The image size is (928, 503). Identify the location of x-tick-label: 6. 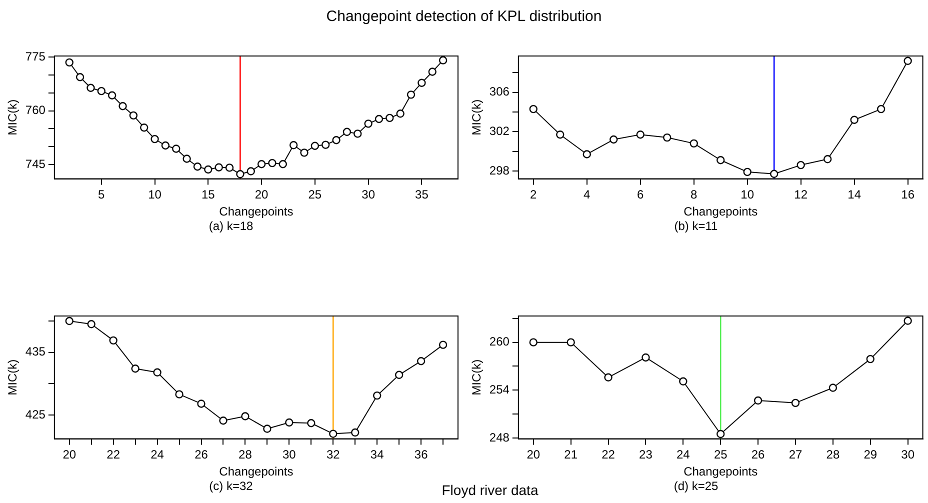
(640, 194).